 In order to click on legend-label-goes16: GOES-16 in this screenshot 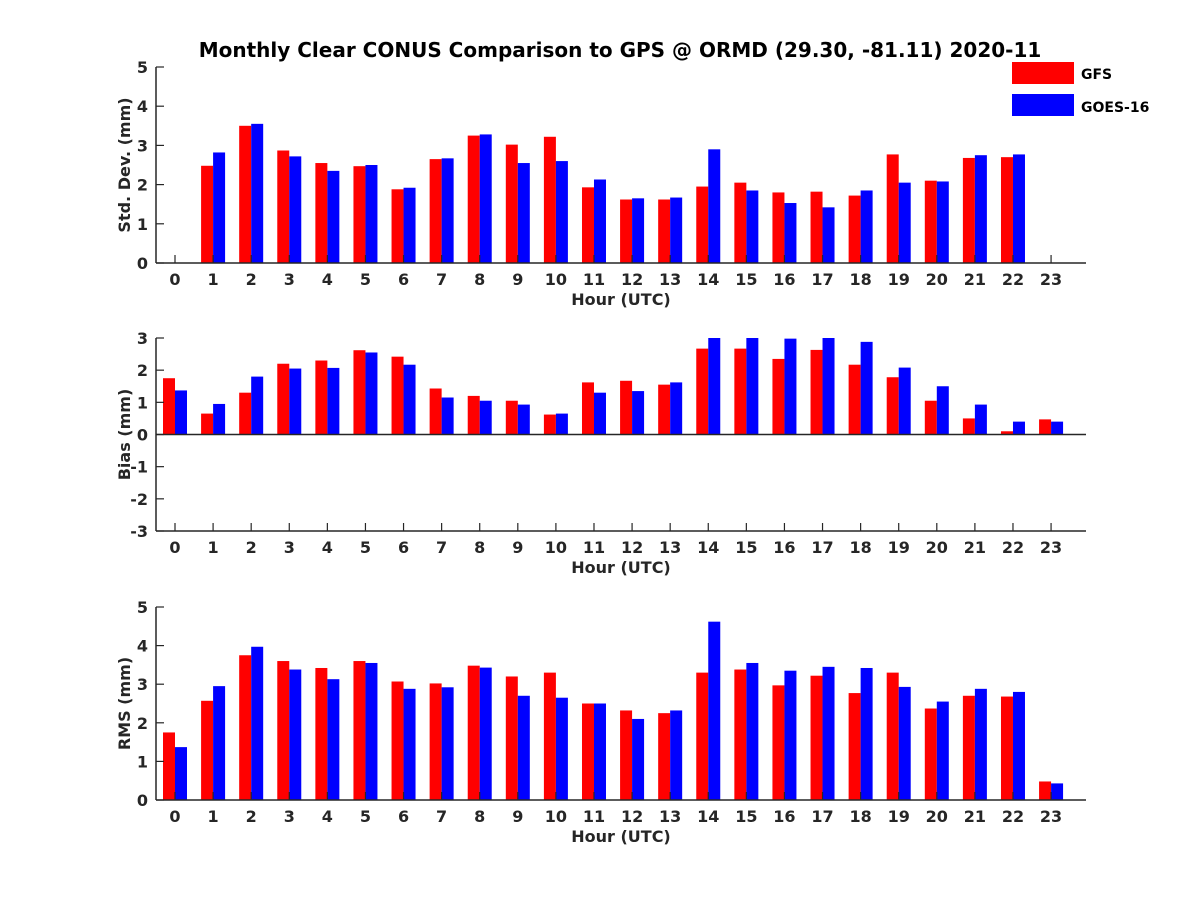, I will do `click(1115, 108)`.